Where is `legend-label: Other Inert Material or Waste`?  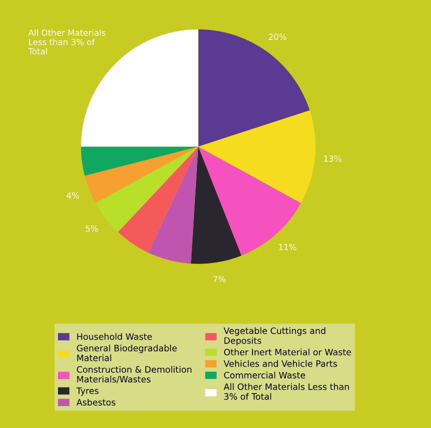
legend-label: Other Inert Material or Waste is located at coordinates (287, 352).